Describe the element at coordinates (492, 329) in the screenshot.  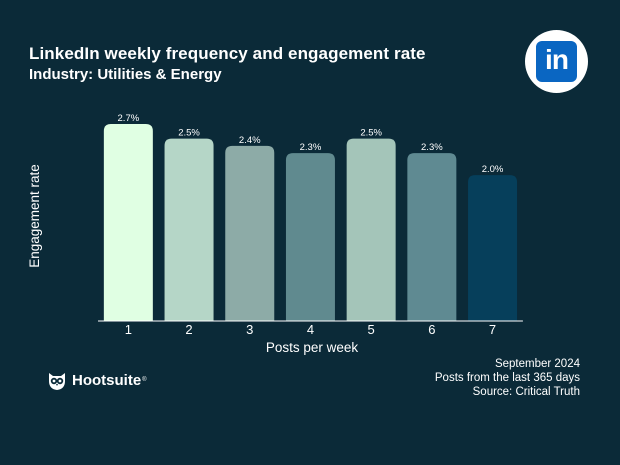
I see `x-tick-7: 7` at that location.